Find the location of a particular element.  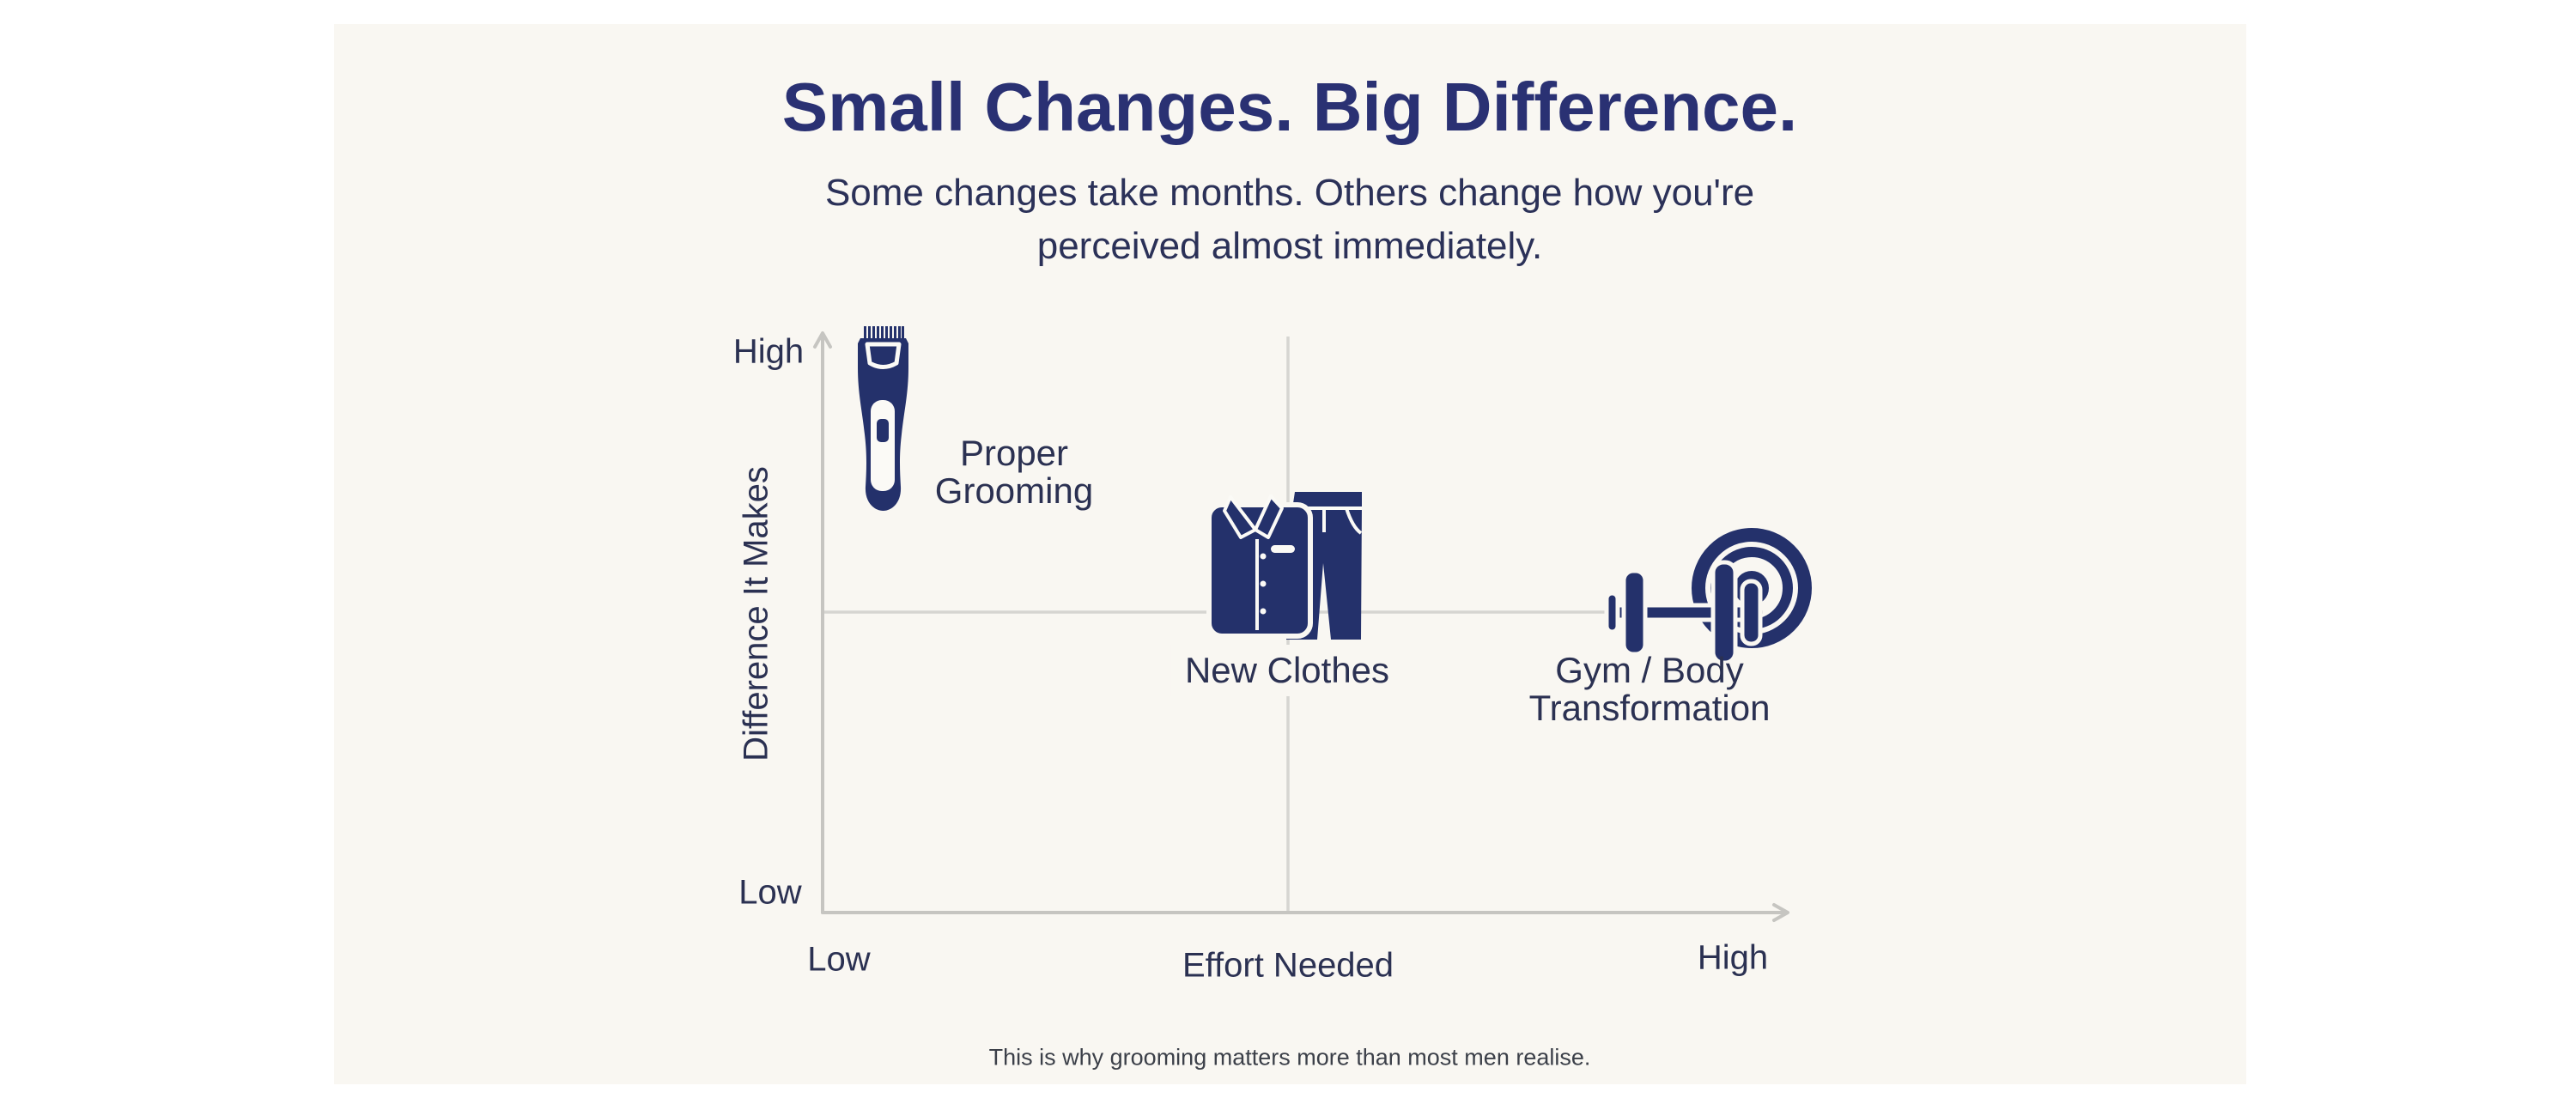

point-label-proper-grooming: Proper Grooming is located at coordinates (1014, 472).